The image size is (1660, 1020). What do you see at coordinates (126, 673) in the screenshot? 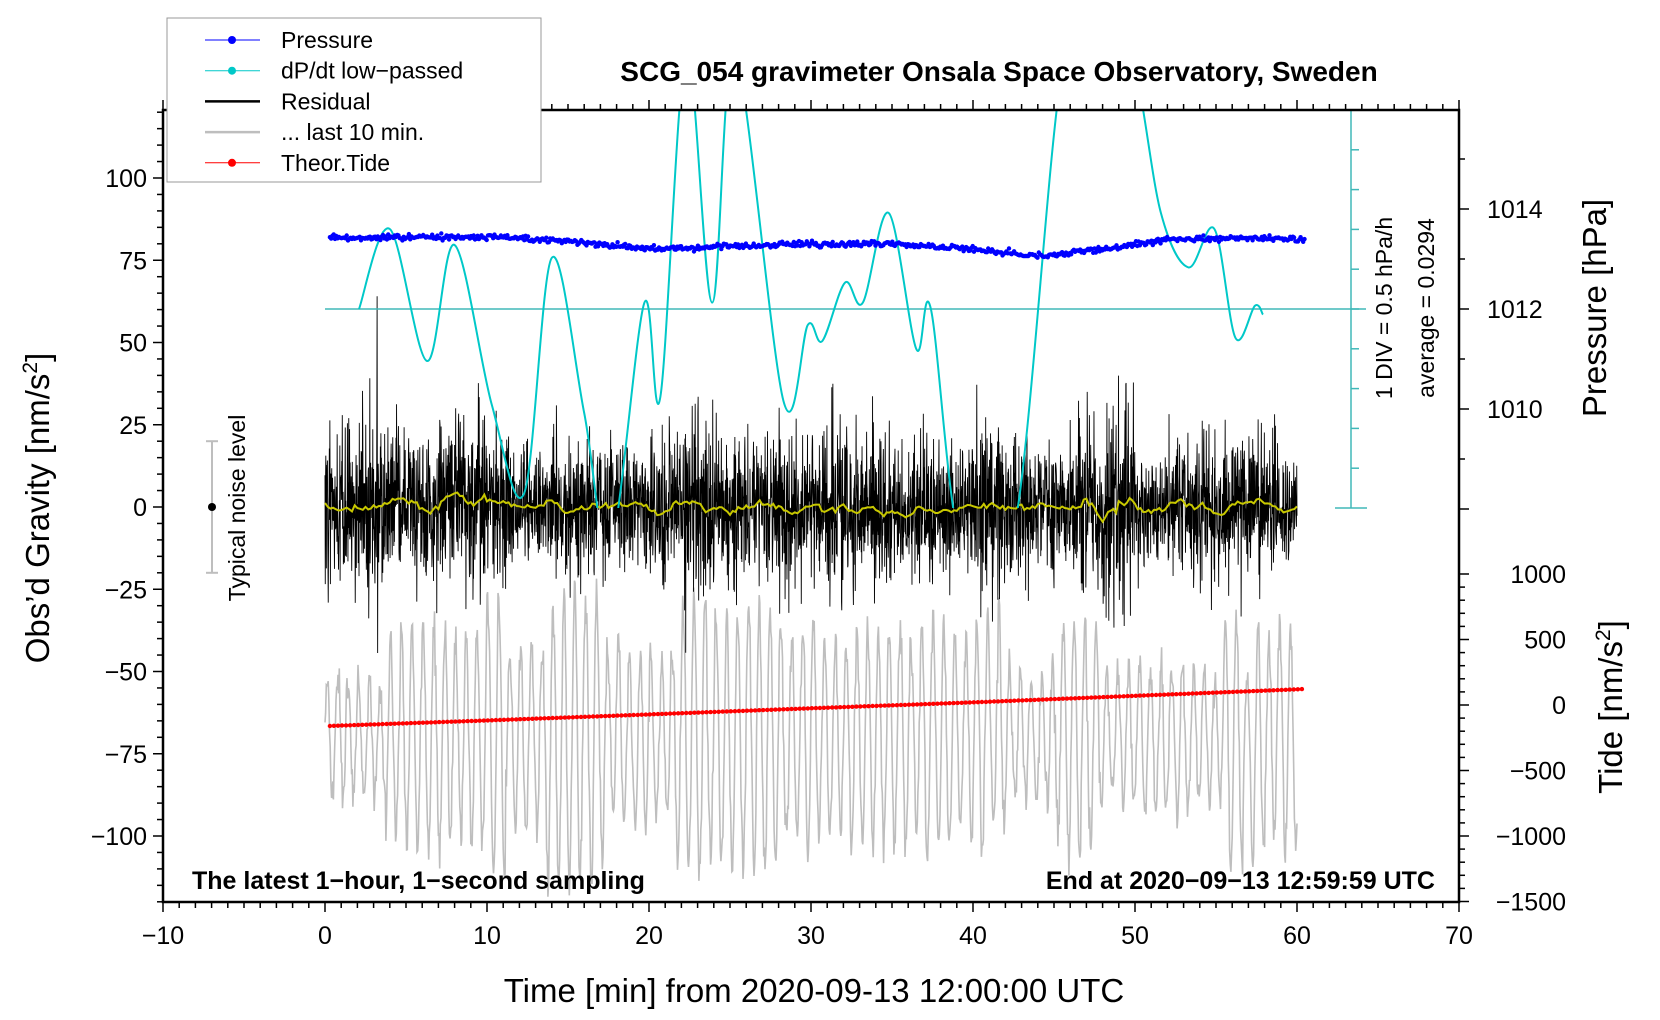
I see `y-tick-label: −50` at bounding box center [126, 673].